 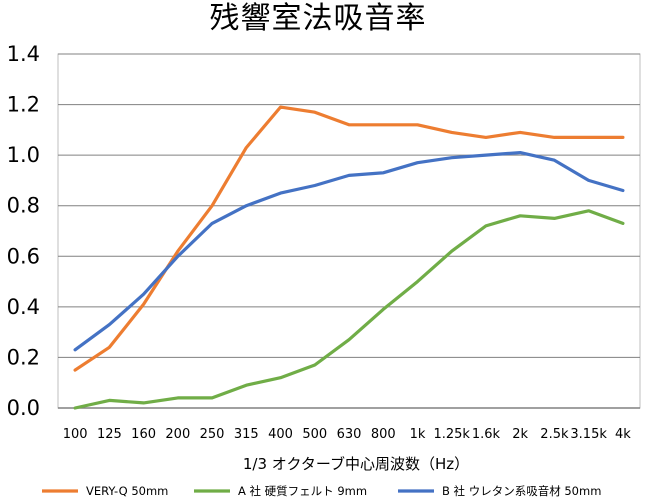 What do you see at coordinates (521, 491) in the screenshot?
I see `legend-label: B 社 ウレタン系吸音材 50mm` at bounding box center [521, 491].